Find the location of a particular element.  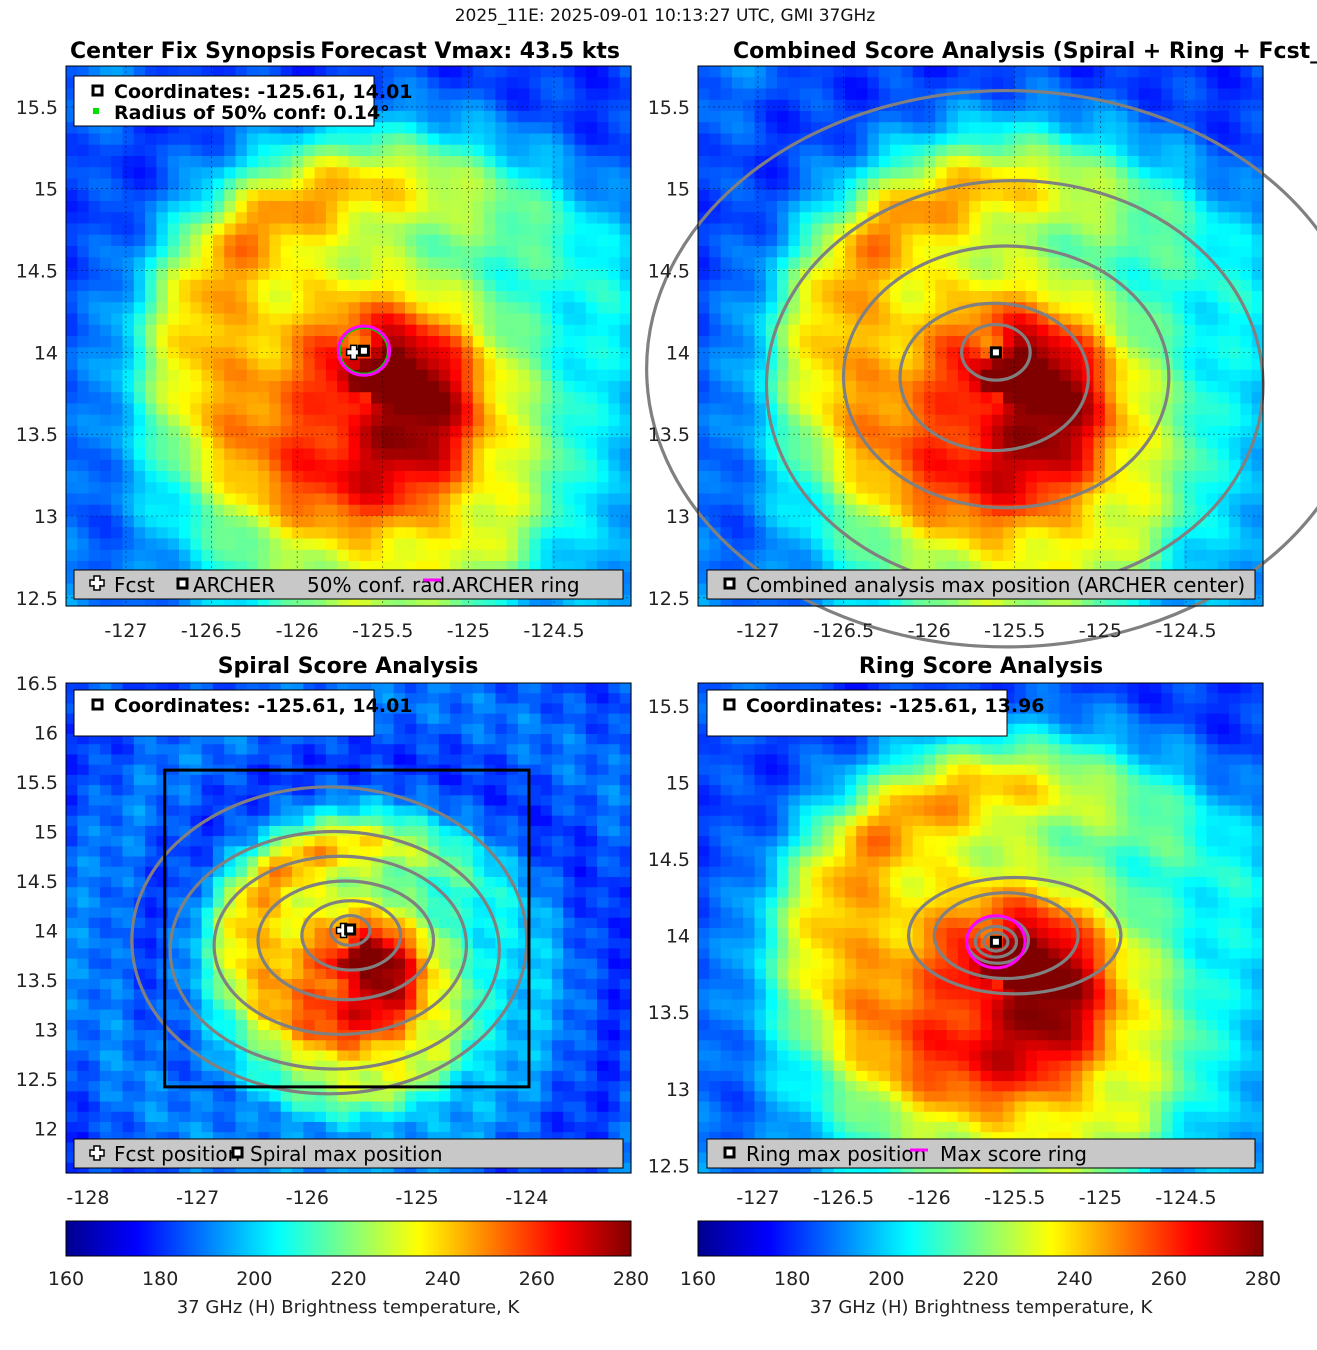

center-marker is located at coordinates (995, 352).